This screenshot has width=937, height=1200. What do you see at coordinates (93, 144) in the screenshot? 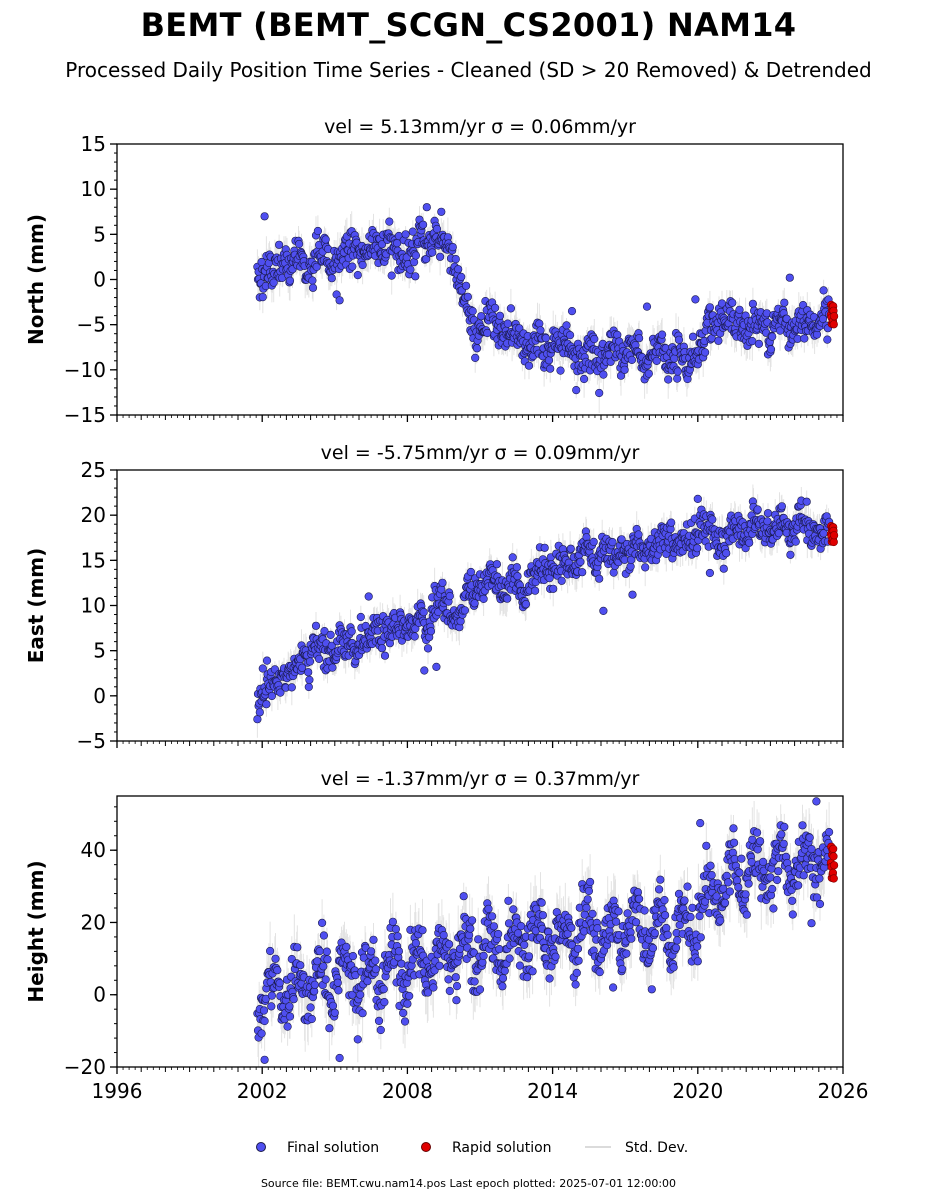
I see `y-tick-label: 15` at bounding box center [93, 144].